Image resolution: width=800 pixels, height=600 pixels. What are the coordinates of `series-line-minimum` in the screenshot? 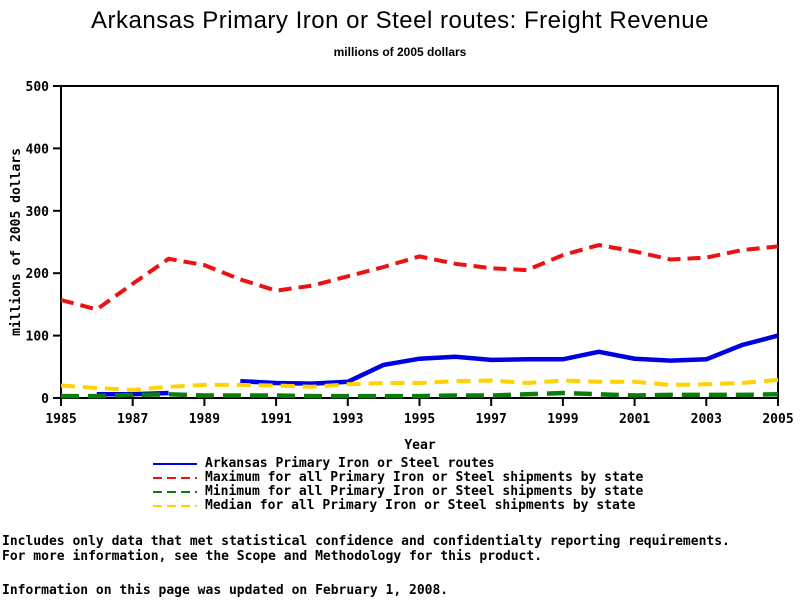 It's located at (420, 394).